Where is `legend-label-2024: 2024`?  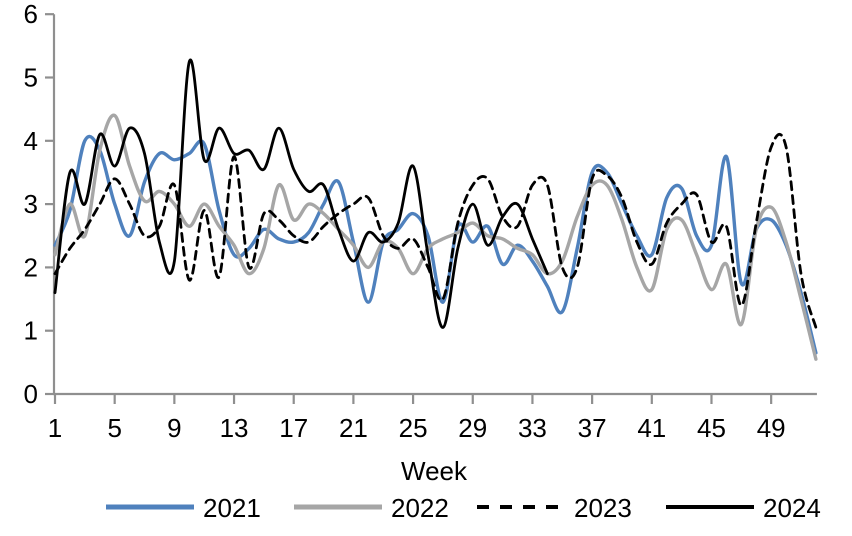 legend-label-2024: 2024 is located at coordinates (792, 508).